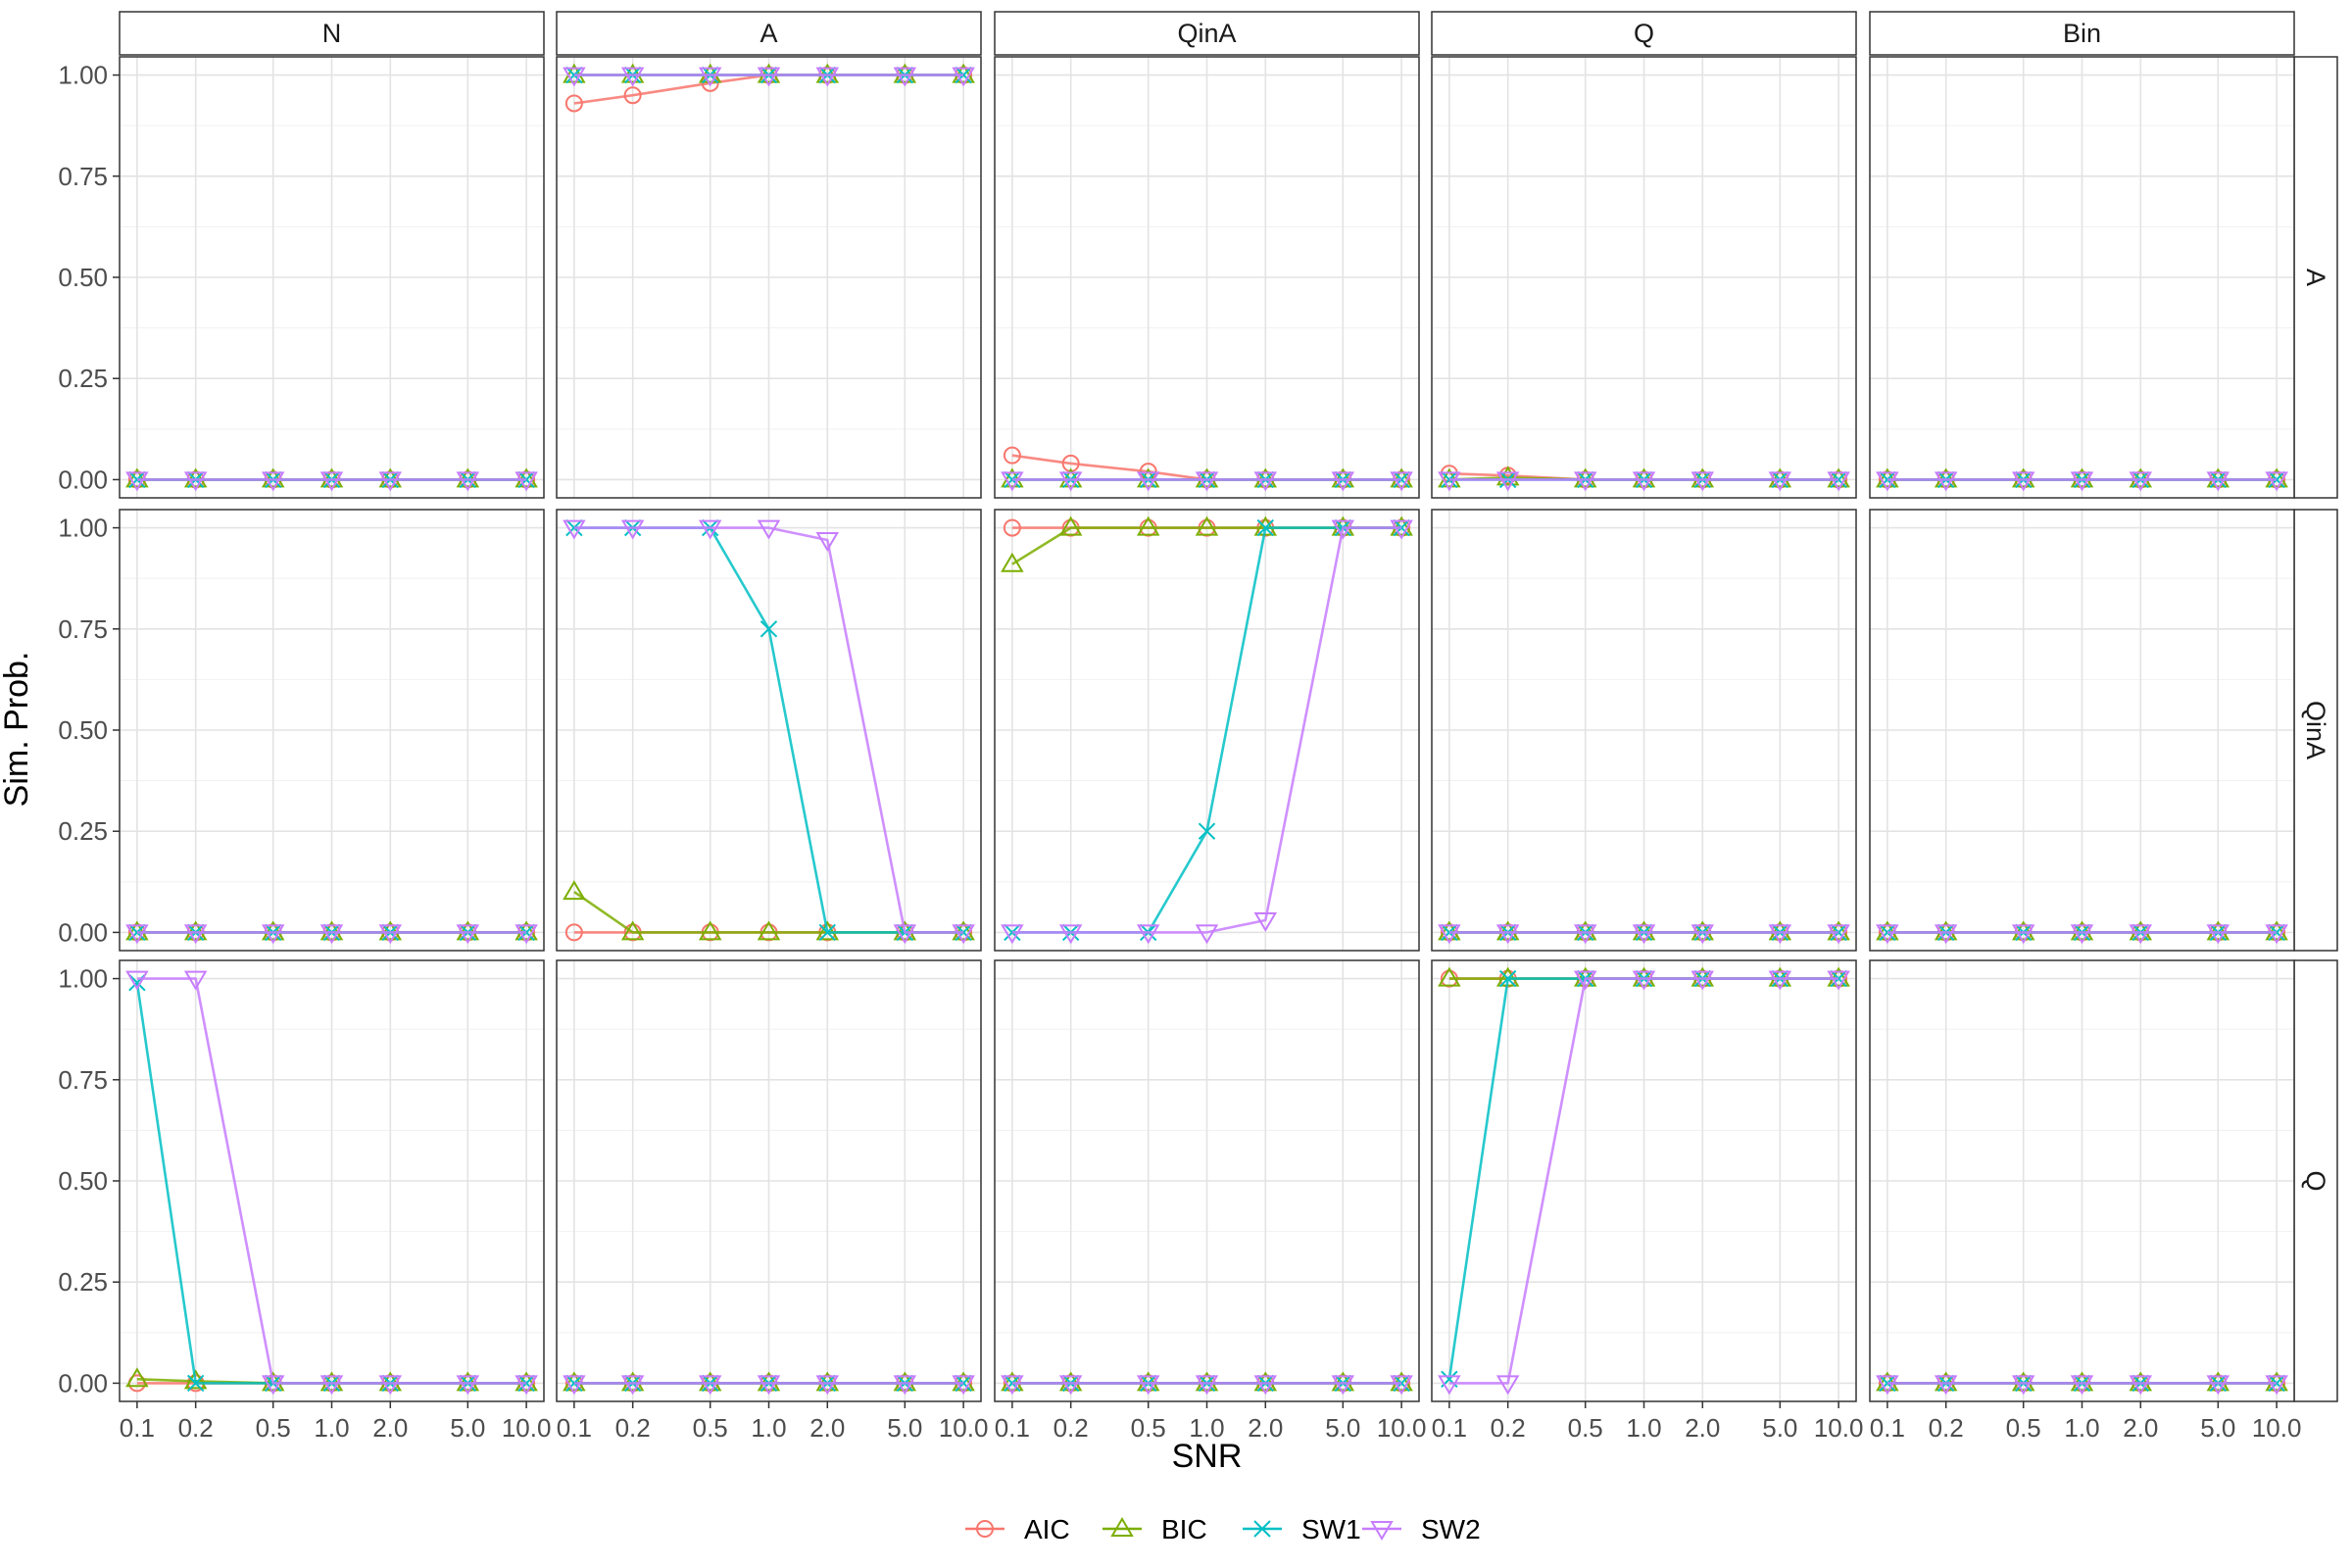 The height and width of the screenshot is (1568, 2352). I want to click on y-axis-qina: 0.00 0.25 0.50 0.75 1.00, so click(89, 730).